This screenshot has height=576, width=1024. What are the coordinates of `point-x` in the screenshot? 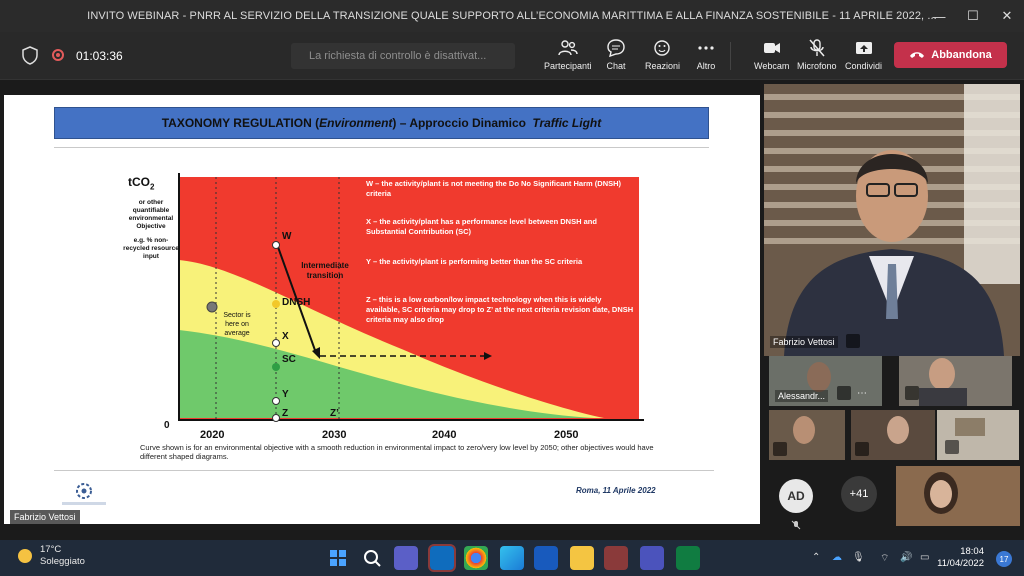 It's located at (276, 343).